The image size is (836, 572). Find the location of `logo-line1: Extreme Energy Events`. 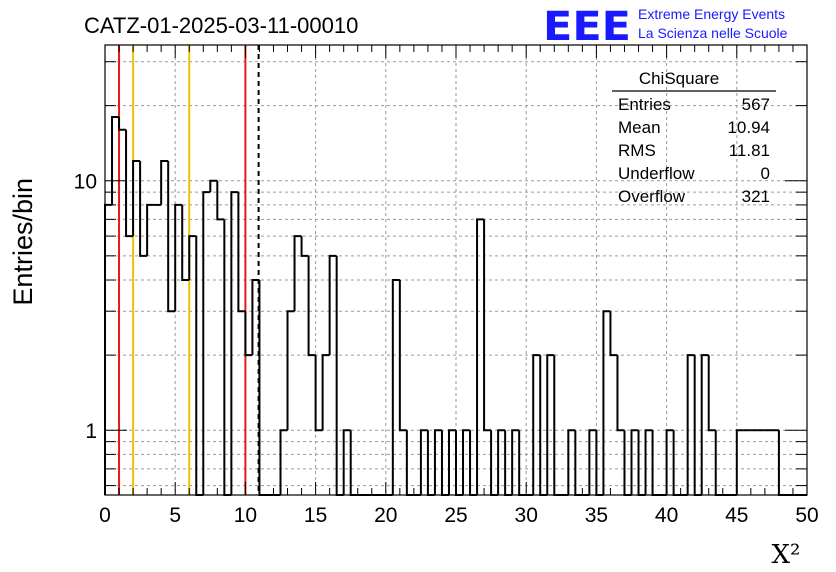

logo-line1: Extreme Energy Events is located at coordinates (711, 14).